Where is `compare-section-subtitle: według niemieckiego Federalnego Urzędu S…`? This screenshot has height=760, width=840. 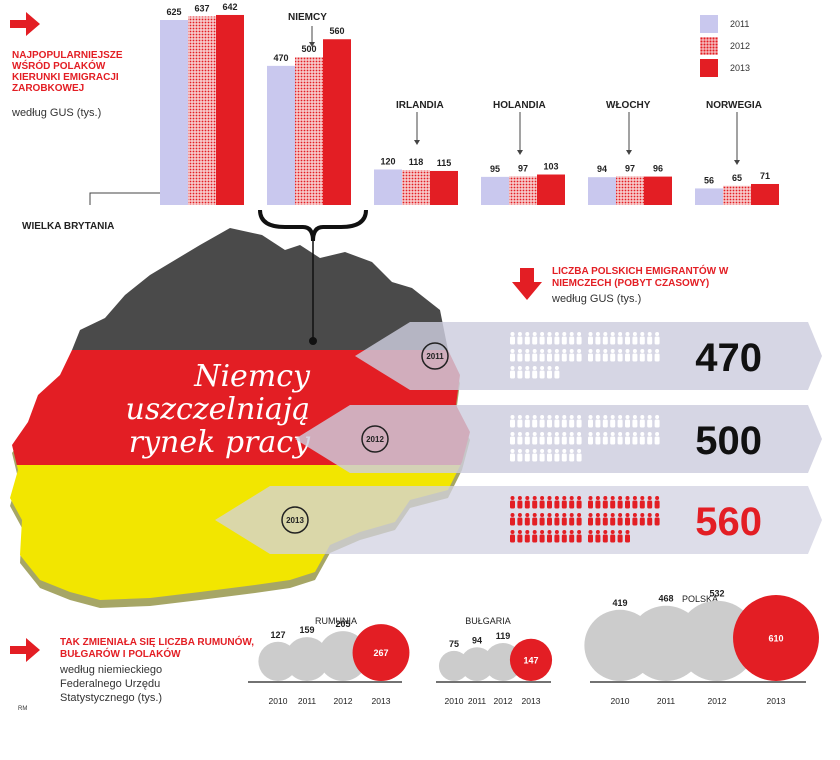 compare-section-subtitle: według niemieckiego Federalnego Urzędu S… is located at coordinates (111, 684).